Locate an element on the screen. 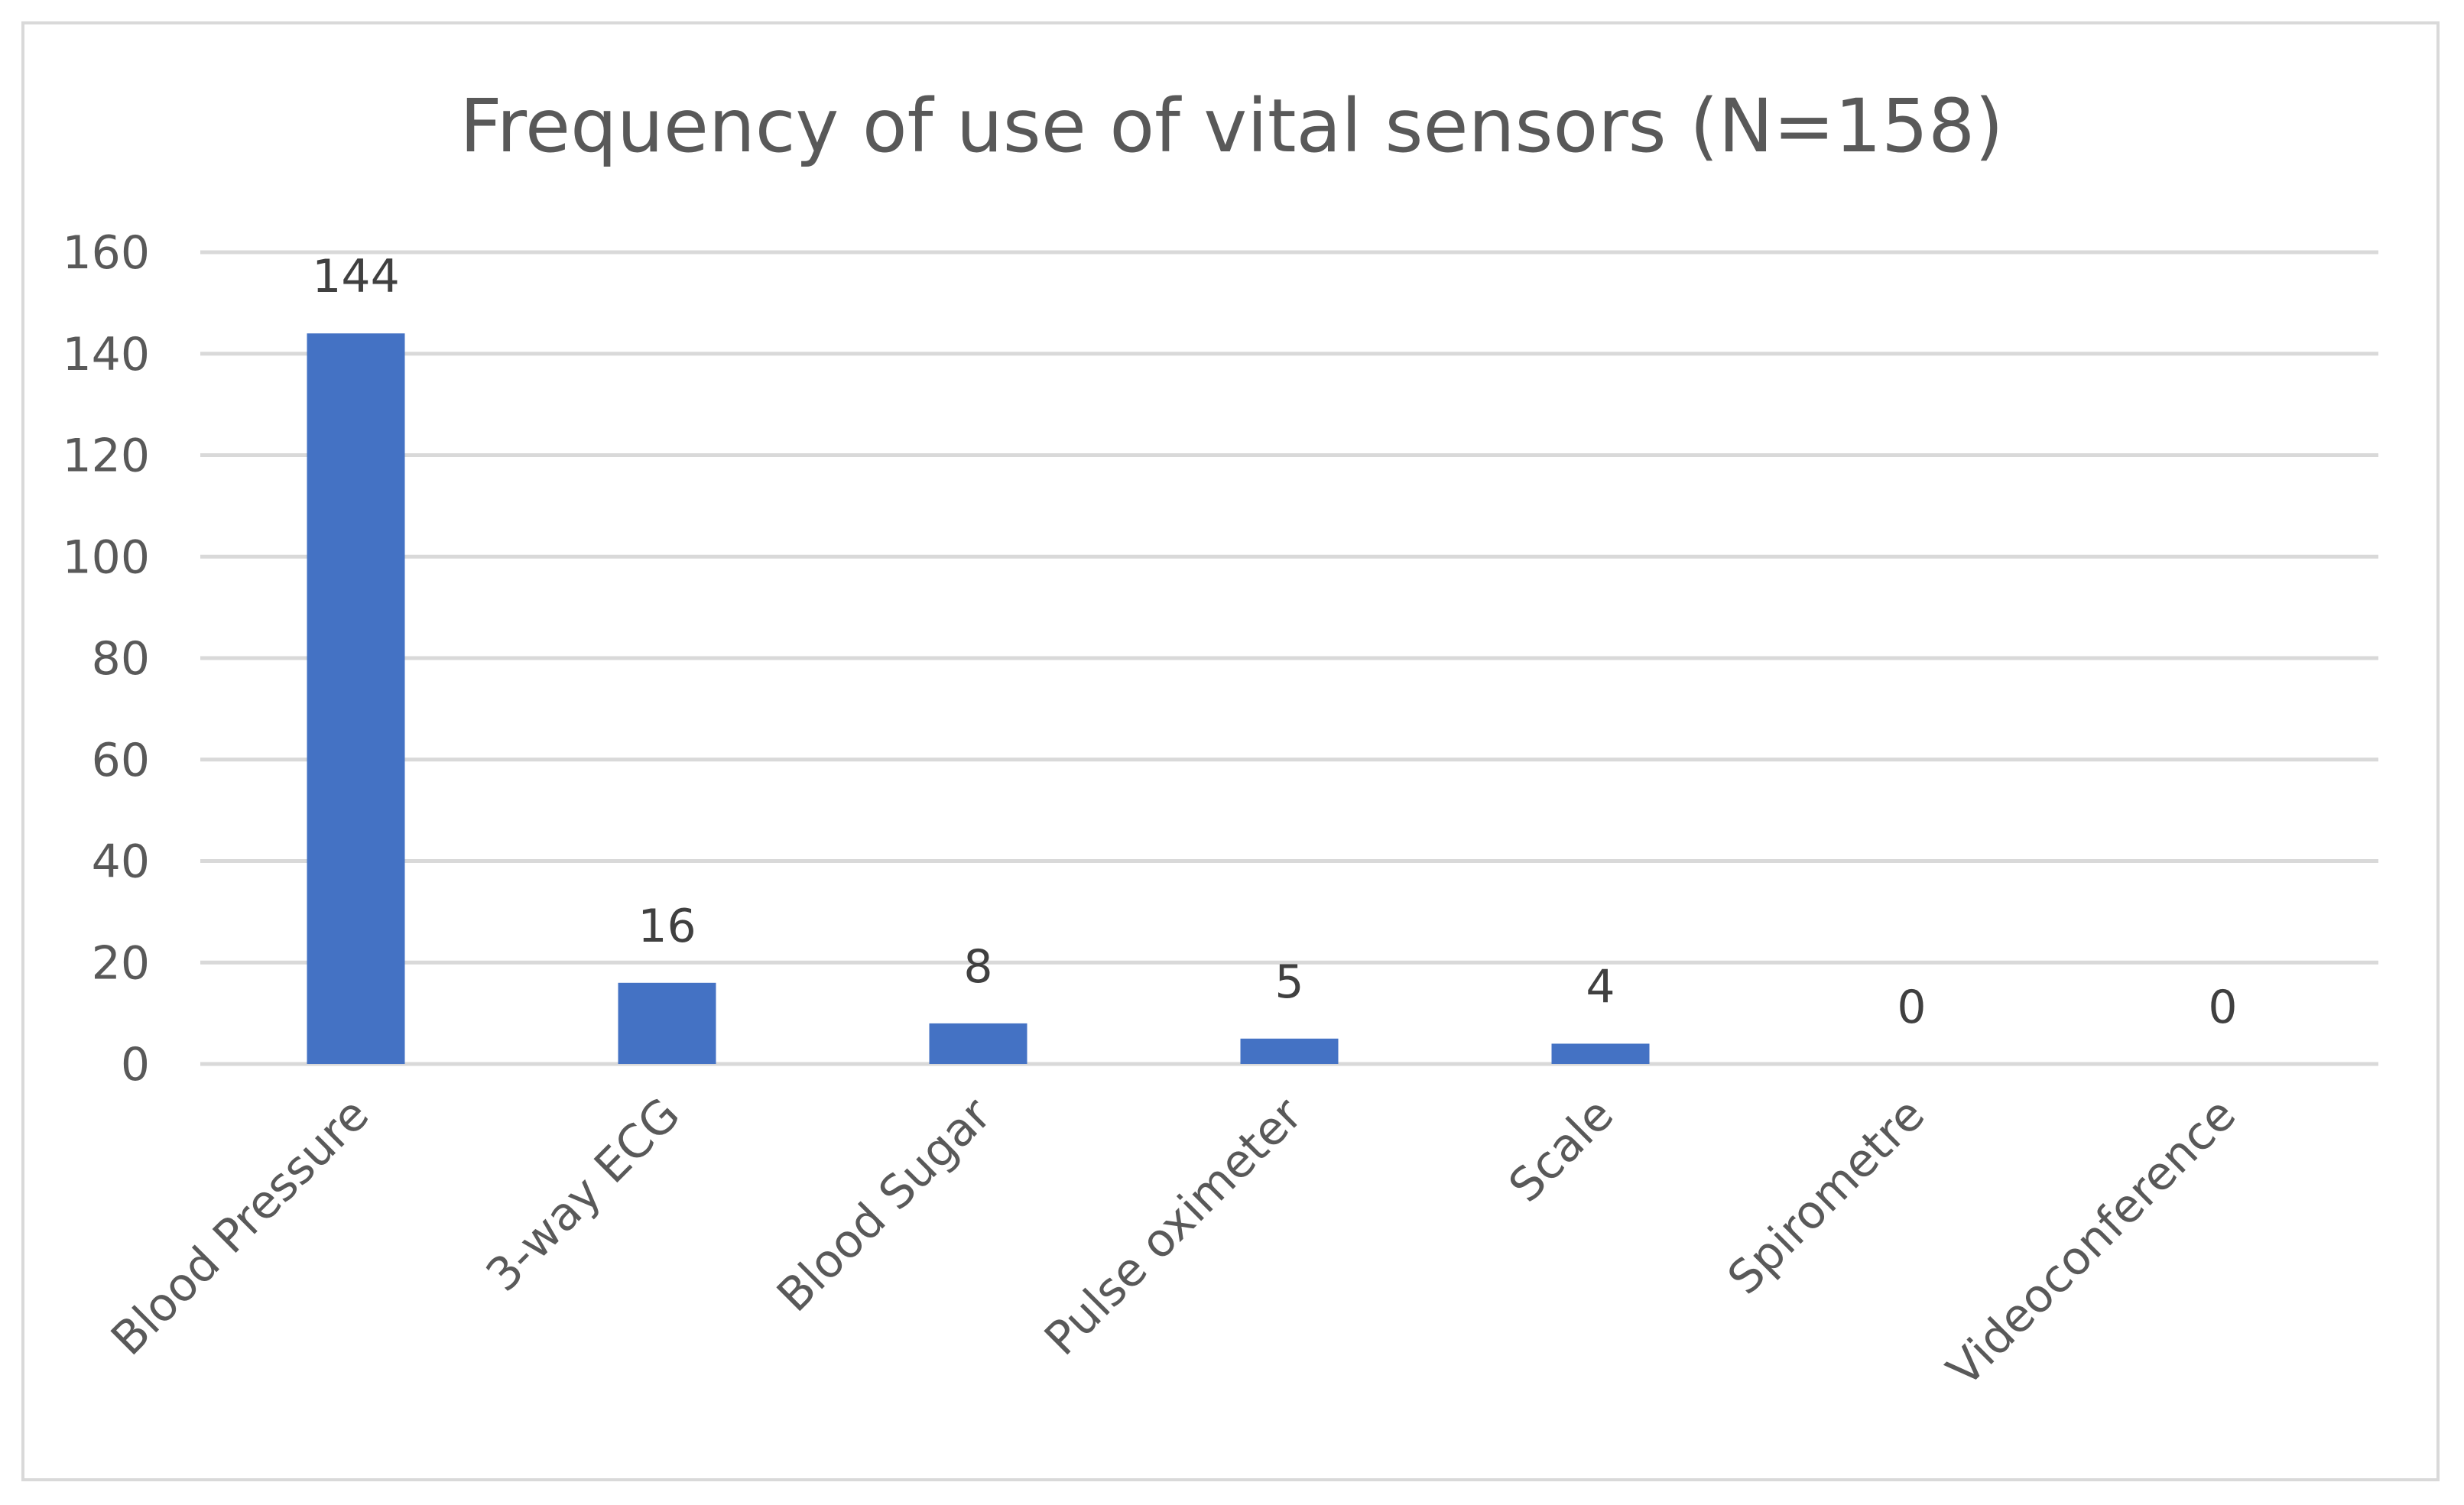  y-tick-label: 80 is located at coordinates (121, 659).